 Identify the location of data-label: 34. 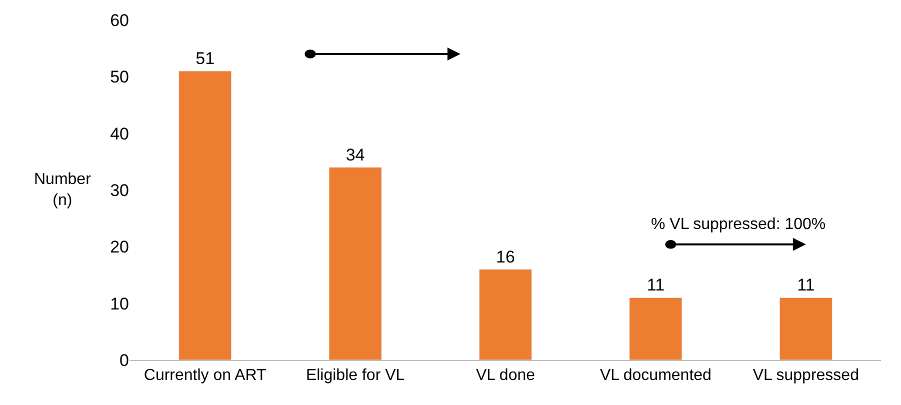
(355, 154).